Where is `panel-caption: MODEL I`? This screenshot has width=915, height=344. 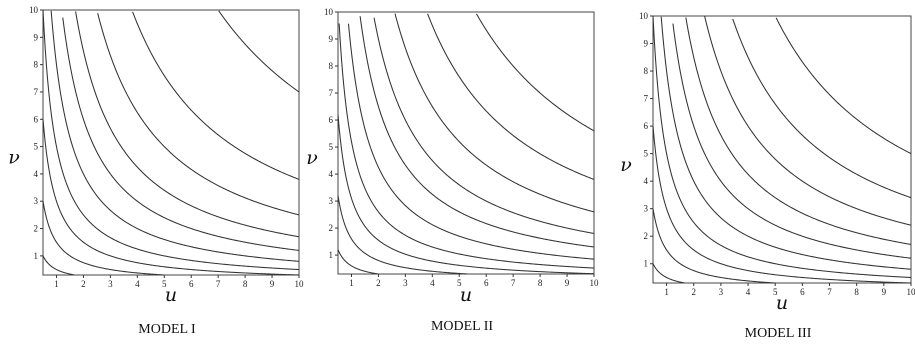 panel-caption: MODEL I is located at coordinates (167, 329).